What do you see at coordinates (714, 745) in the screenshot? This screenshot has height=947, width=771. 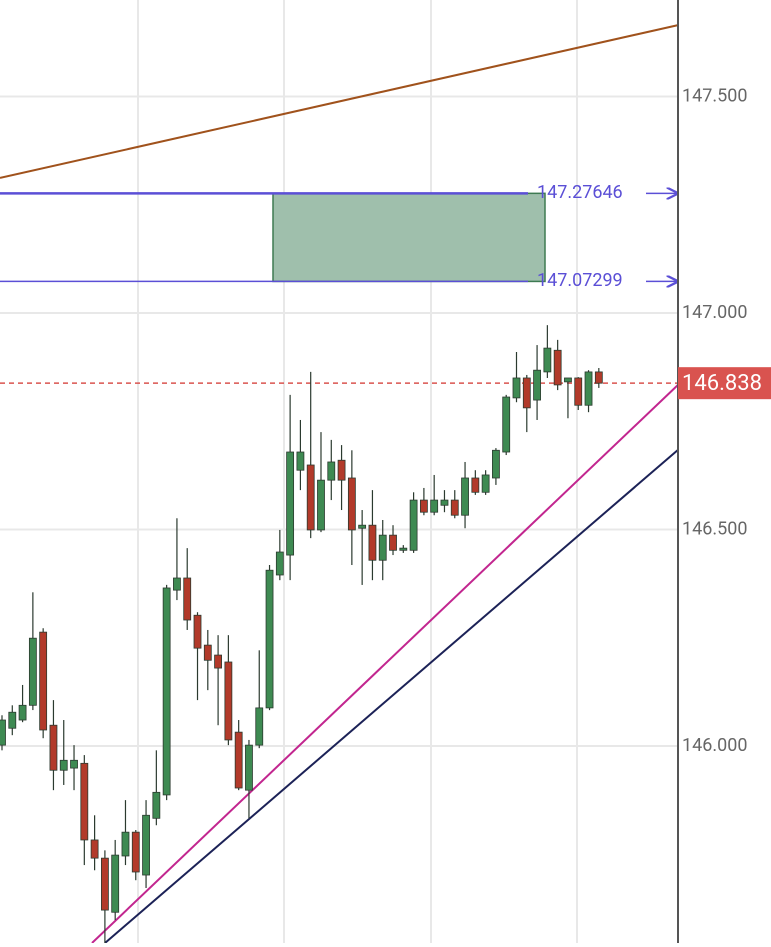 I see `y-tick-label: 146.000` at bounding box center [714, 745].